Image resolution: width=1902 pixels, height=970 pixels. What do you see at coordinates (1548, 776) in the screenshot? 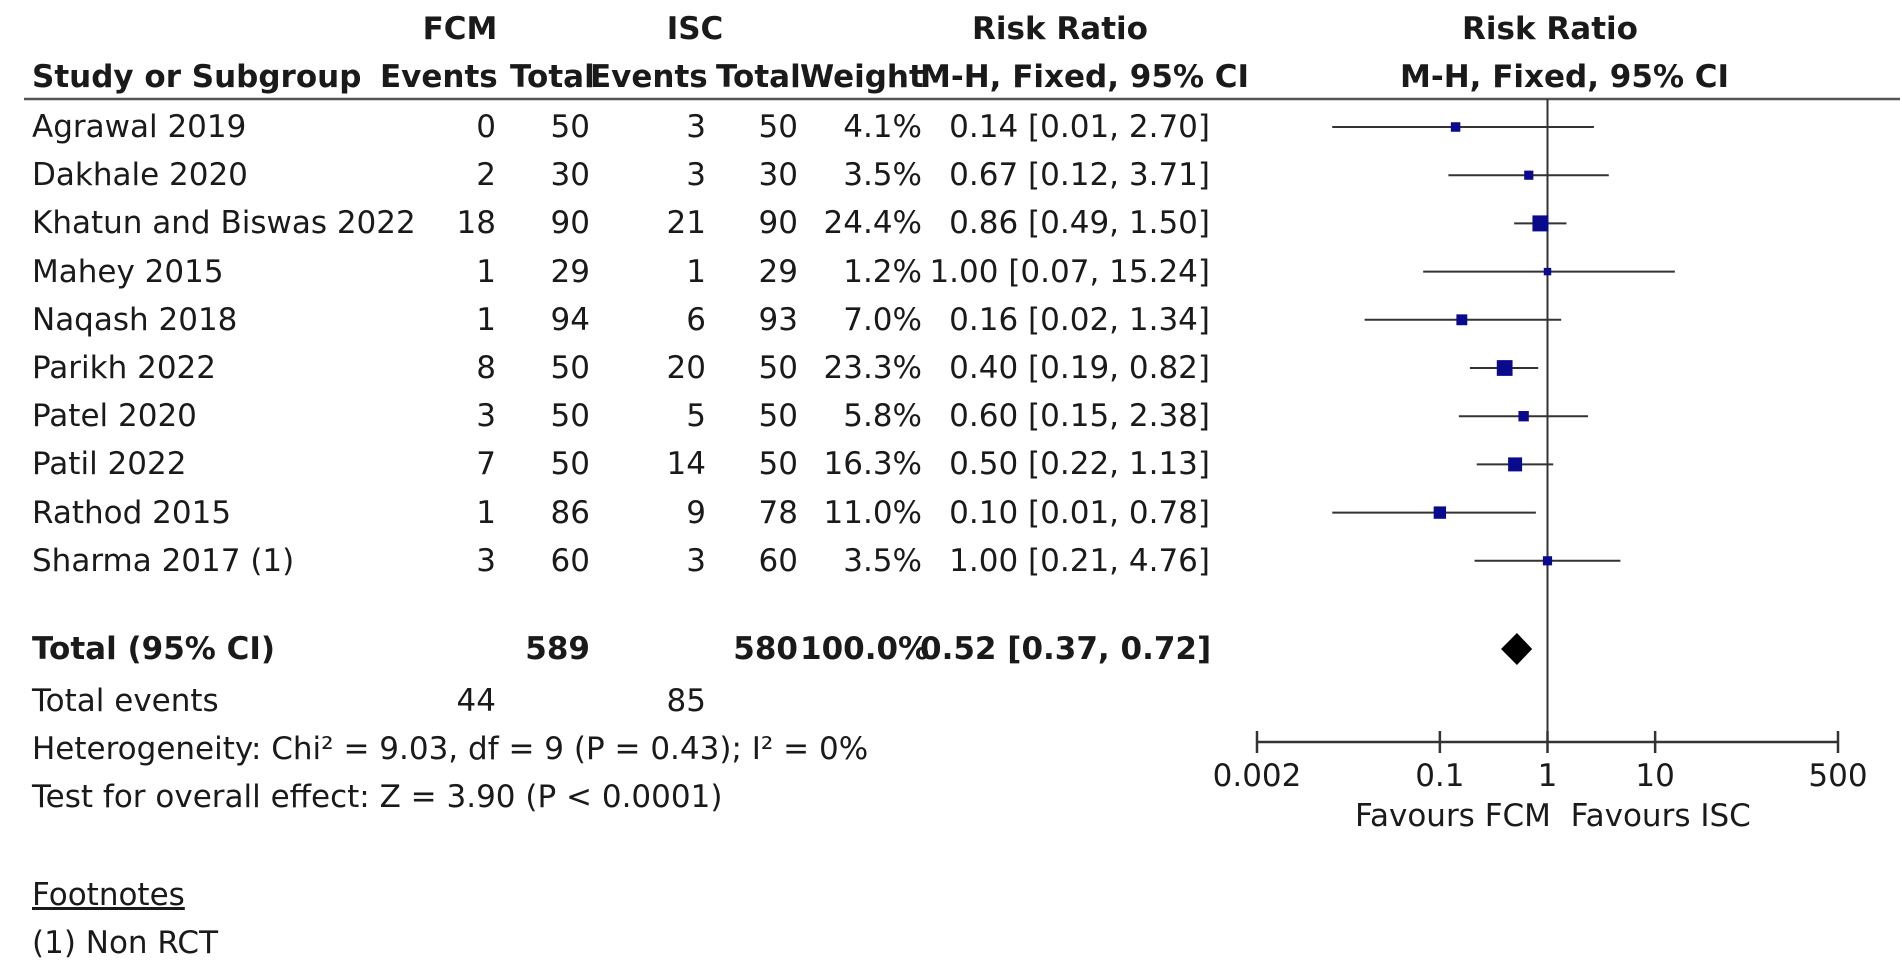
I see `x-tick-label: 1` at bounding box center [1548, 776].